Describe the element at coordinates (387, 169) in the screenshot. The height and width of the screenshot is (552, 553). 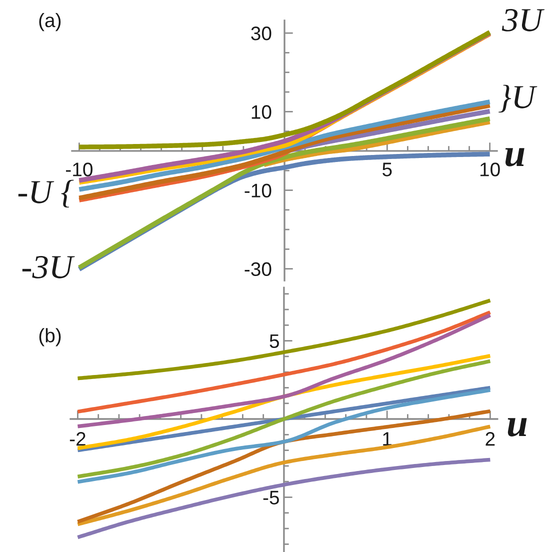
I see `x-tick-label: 5` at that location.